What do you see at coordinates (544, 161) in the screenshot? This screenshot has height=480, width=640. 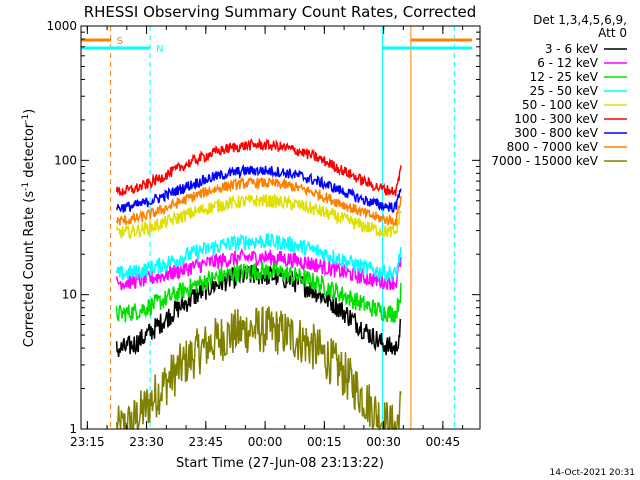 I see `legend-label-8: 7000 - 15000 keV` at bounding box center [544, 161].